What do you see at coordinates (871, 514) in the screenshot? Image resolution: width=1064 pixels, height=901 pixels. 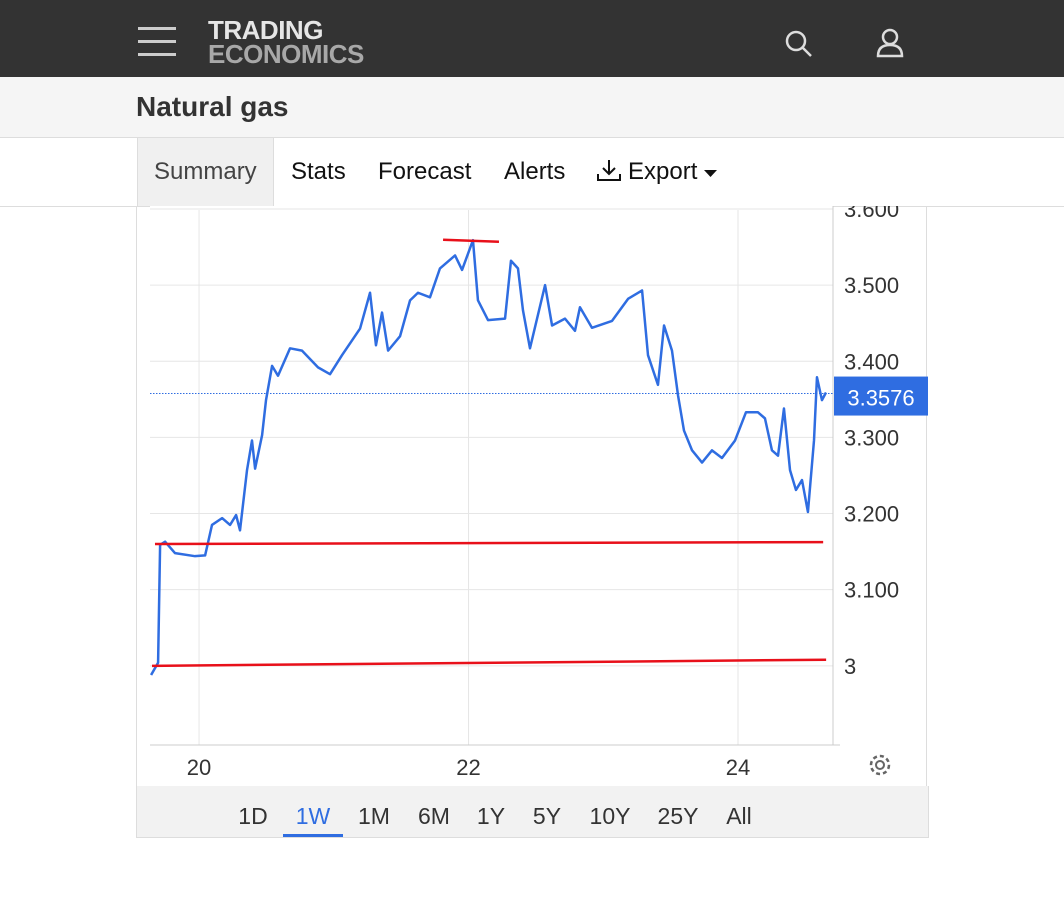 I see `y-tick-label: 3.200` at bounding box center [871, 514].